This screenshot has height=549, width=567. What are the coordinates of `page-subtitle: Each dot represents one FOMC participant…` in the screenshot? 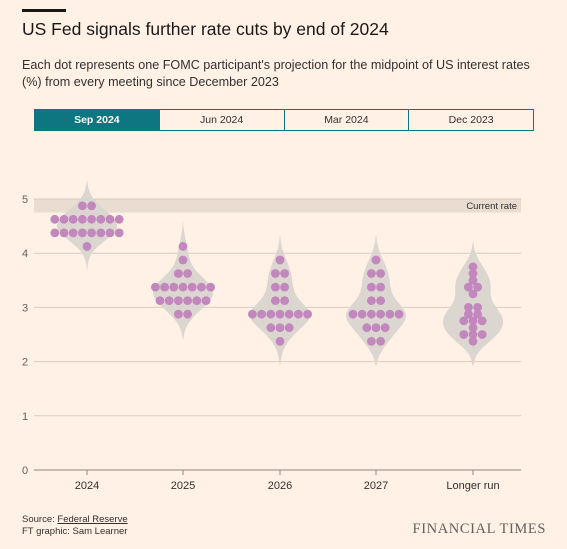 It's located at (276, 73).